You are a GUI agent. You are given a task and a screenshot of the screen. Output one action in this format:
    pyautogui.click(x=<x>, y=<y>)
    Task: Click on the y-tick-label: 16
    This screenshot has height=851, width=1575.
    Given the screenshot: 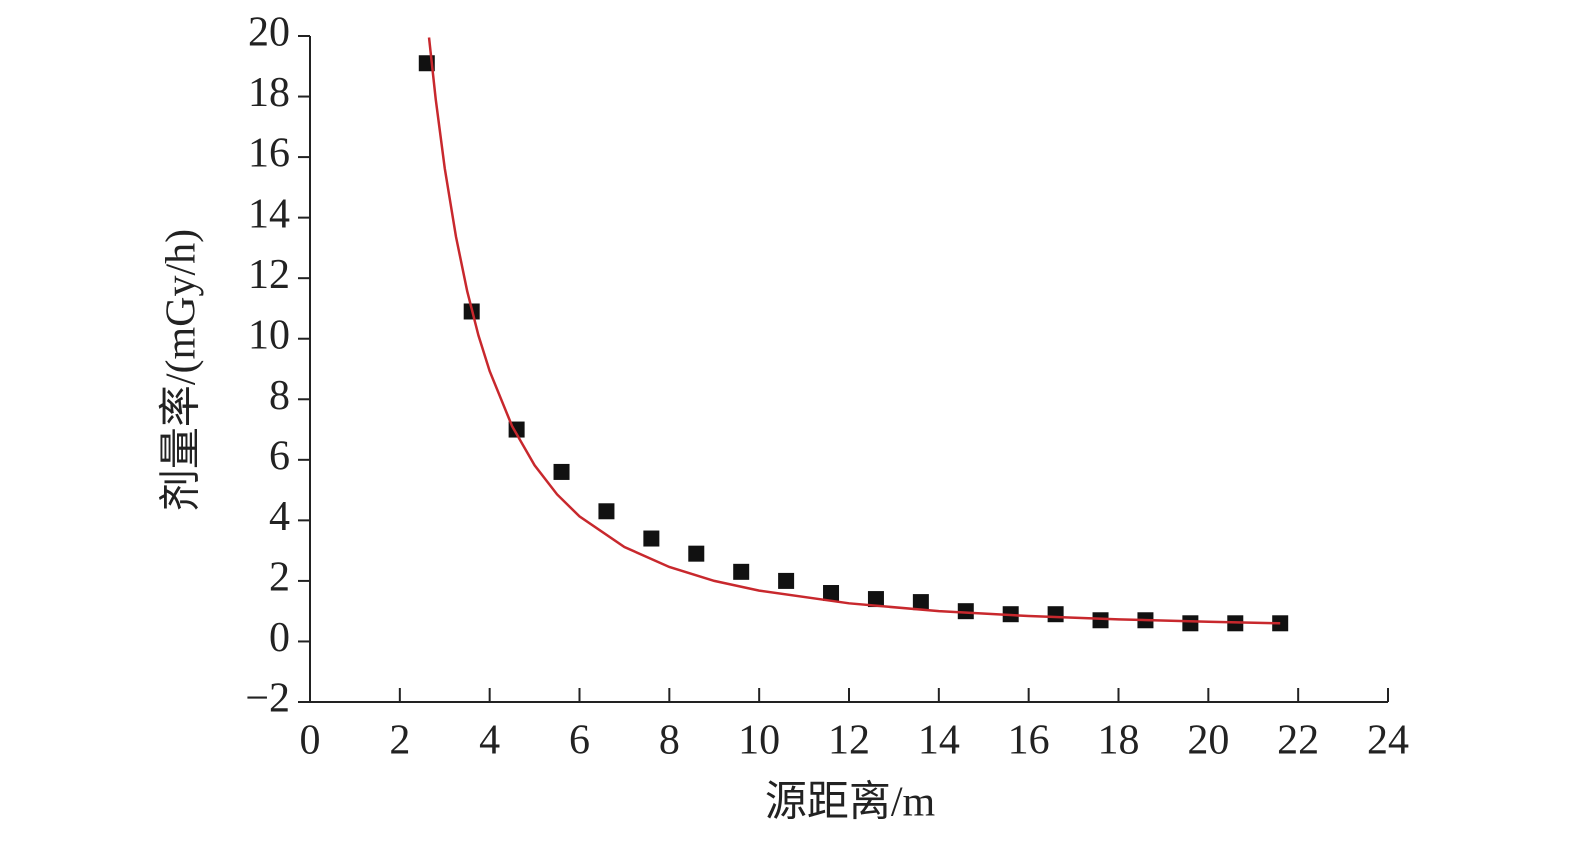 What is the action you would take?
    pyautogui.click(x=269, y=154)
    